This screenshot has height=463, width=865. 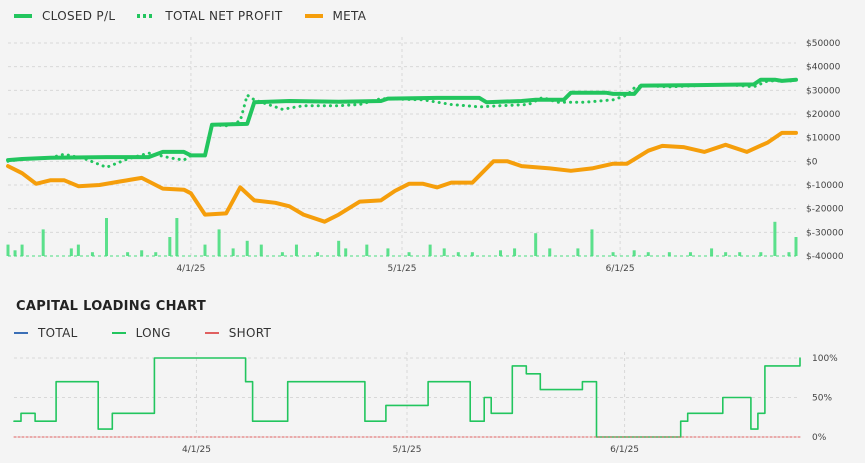 What do you see at coordinates (825, 186) in the screenshot?
I see `y-tick-label: $-10000` at bounding box center [825, 186].